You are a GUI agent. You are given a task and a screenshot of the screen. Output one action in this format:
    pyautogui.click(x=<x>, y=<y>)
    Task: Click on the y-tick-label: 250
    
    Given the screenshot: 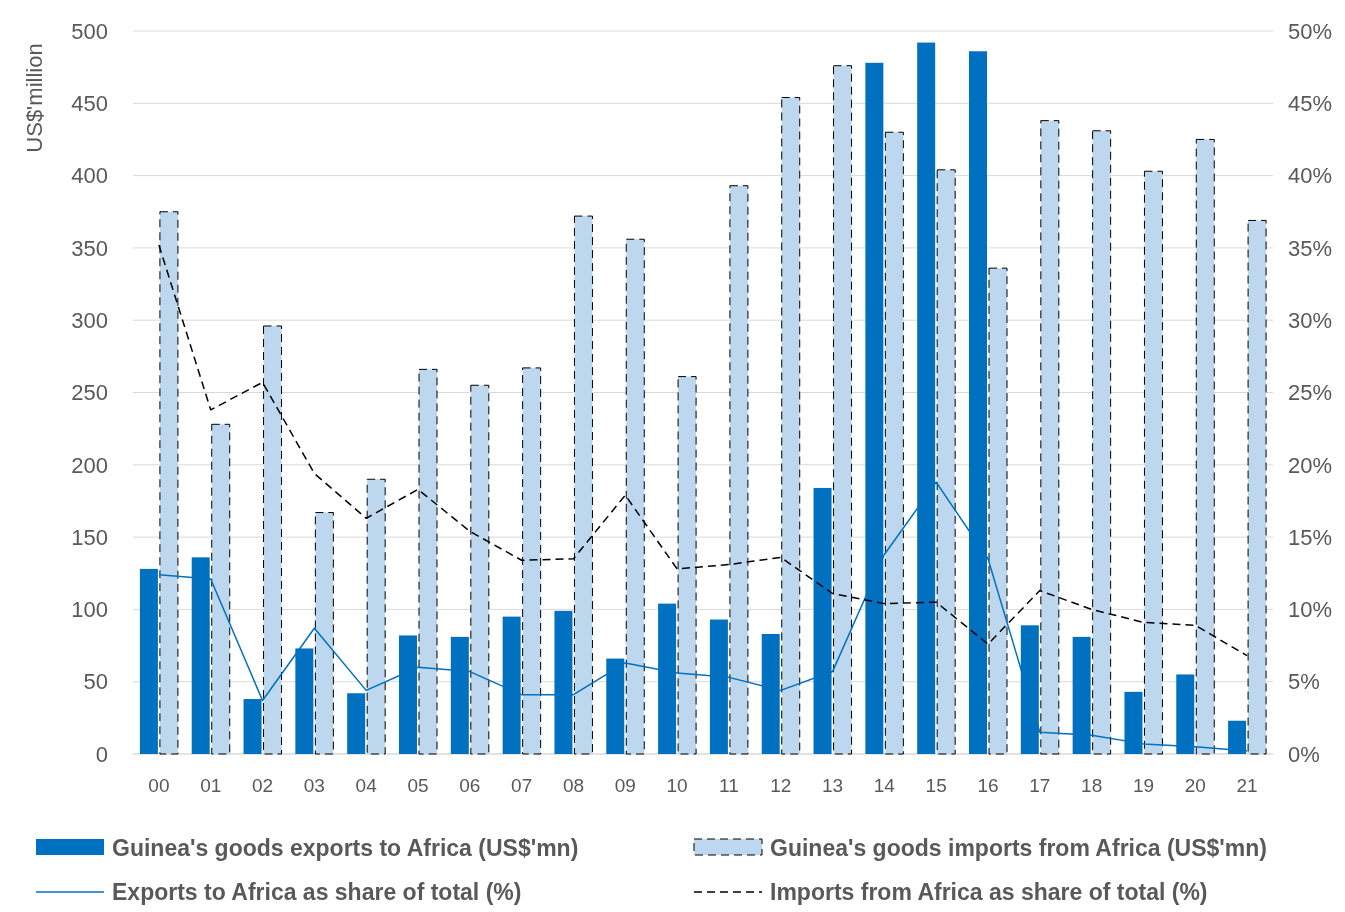 What is the action you would take?
    pyautogui.click(x=89, y=393)
    